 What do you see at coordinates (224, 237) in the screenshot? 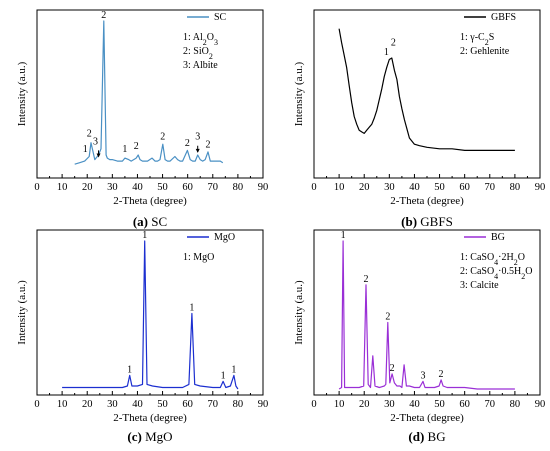
I see `legend-label: MgO` at bounding box center [224, 237].